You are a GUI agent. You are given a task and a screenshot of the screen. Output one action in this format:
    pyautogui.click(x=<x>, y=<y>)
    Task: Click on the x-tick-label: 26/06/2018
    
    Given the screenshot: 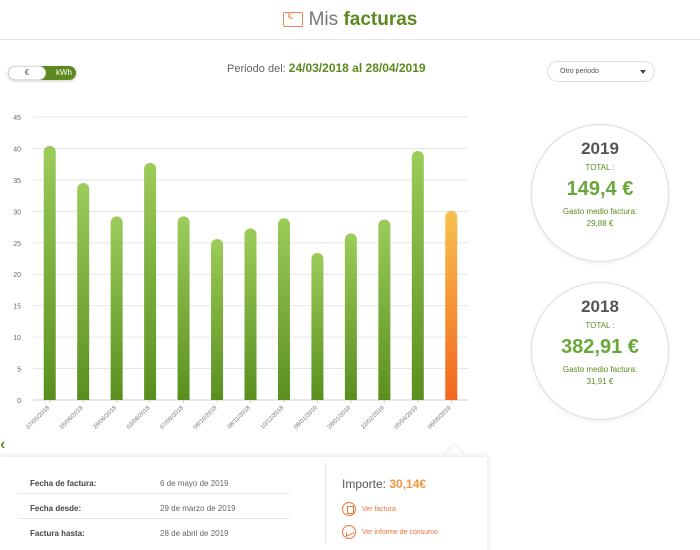 What is the action you would take?
    pyautogui.click(x=106, y=418)
    